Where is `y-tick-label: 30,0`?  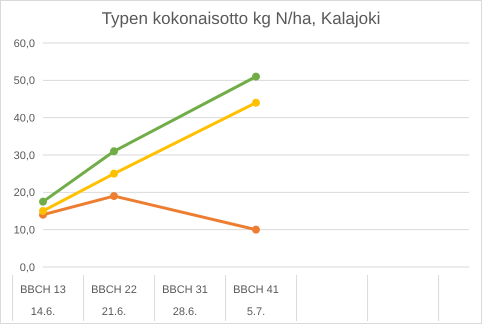 y-tick-label: 30,0 is located at coordinates (24, 156).